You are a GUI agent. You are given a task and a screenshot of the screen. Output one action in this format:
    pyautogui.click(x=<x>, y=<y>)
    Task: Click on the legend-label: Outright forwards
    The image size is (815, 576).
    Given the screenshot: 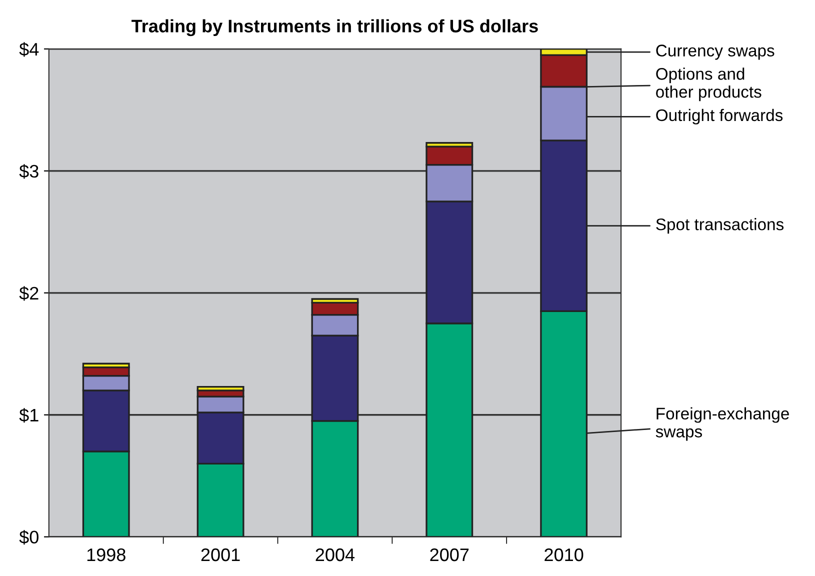 What is the action you would take?
    pyautogui.click(x=719, y=116)
    